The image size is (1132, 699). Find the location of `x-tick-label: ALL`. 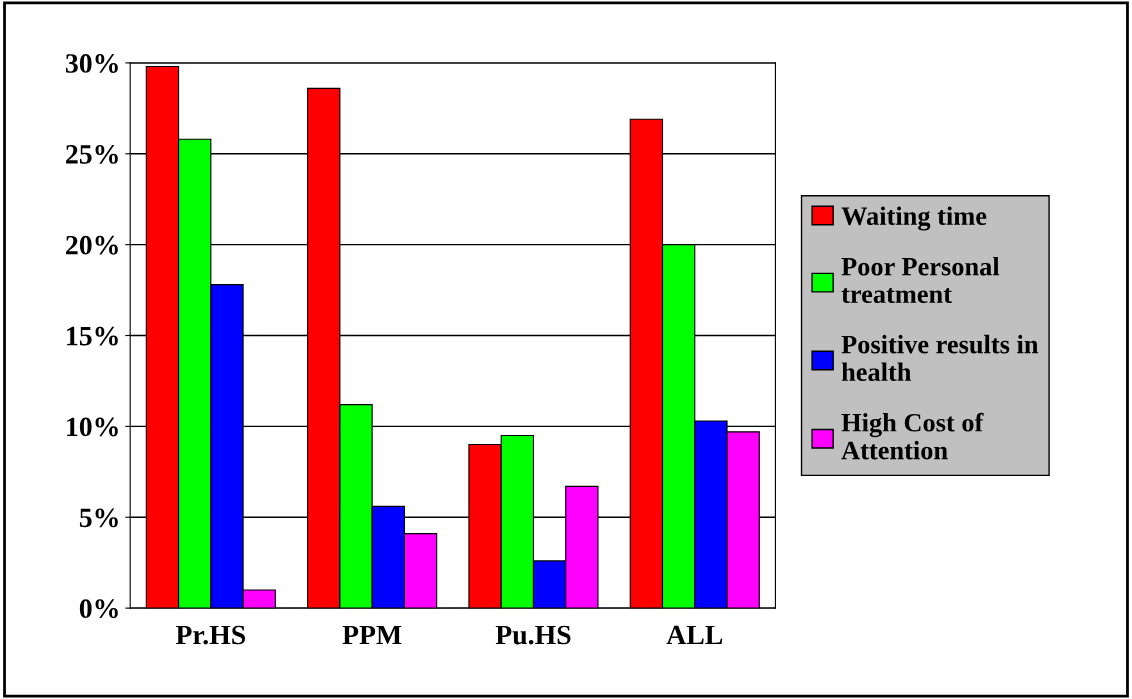

x-tick-label: ALL is located at coordinates (694, 635).